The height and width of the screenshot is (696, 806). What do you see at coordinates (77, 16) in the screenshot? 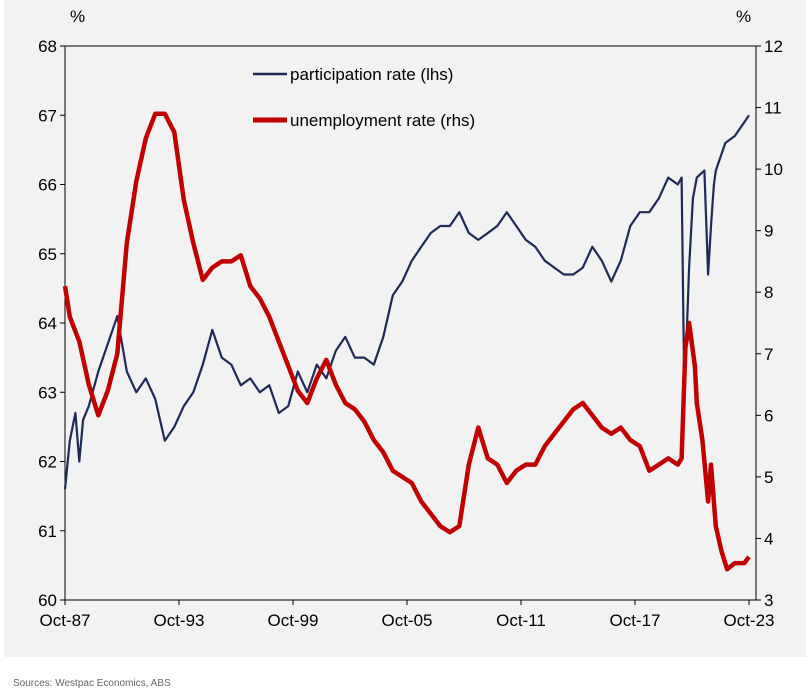
I see `left-unit-label: %` at bounding box center [77, 16].